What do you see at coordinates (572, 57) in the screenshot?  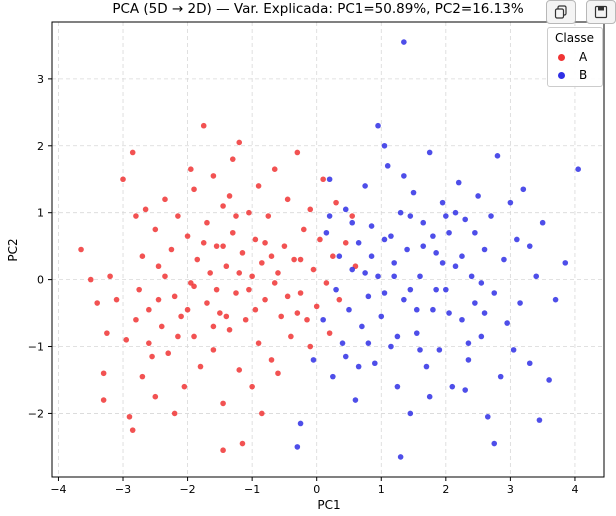 I see `legend-item-a: A` at bounding box center [572, 57].